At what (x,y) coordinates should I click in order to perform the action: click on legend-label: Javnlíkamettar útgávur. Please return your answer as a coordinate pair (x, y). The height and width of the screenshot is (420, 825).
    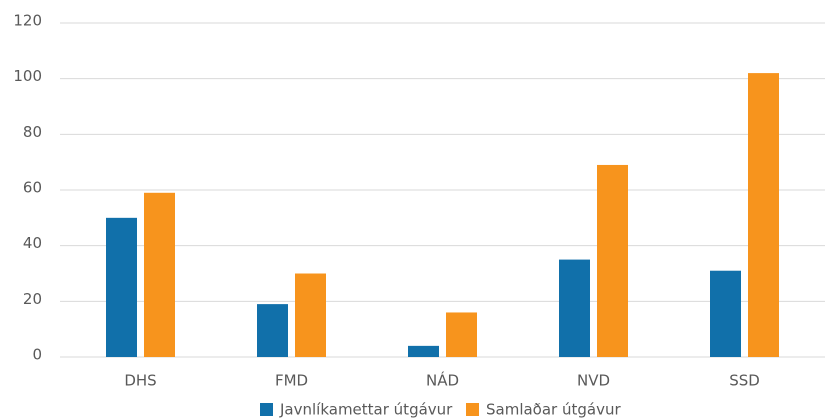
    Looking at the image, I should click on (366, 410).